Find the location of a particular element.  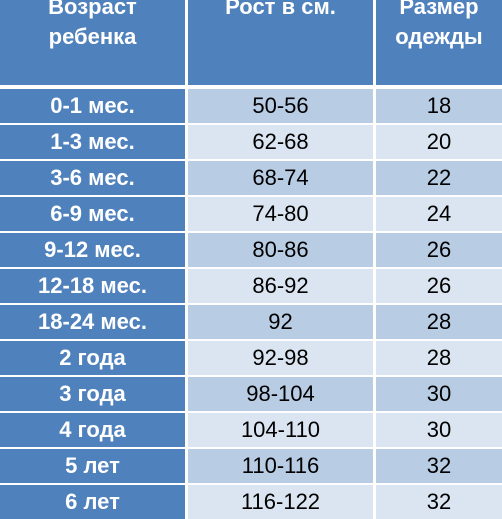

table-row: 12-18 мес. 86-92 26 is located at coordinates (251, 286).